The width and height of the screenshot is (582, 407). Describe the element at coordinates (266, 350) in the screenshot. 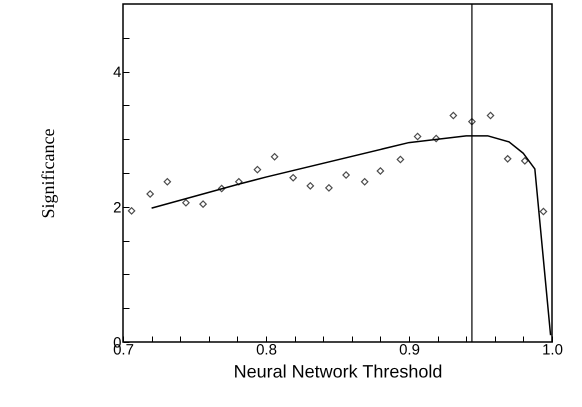

I see `x-tick-label: 0.8` at that location.